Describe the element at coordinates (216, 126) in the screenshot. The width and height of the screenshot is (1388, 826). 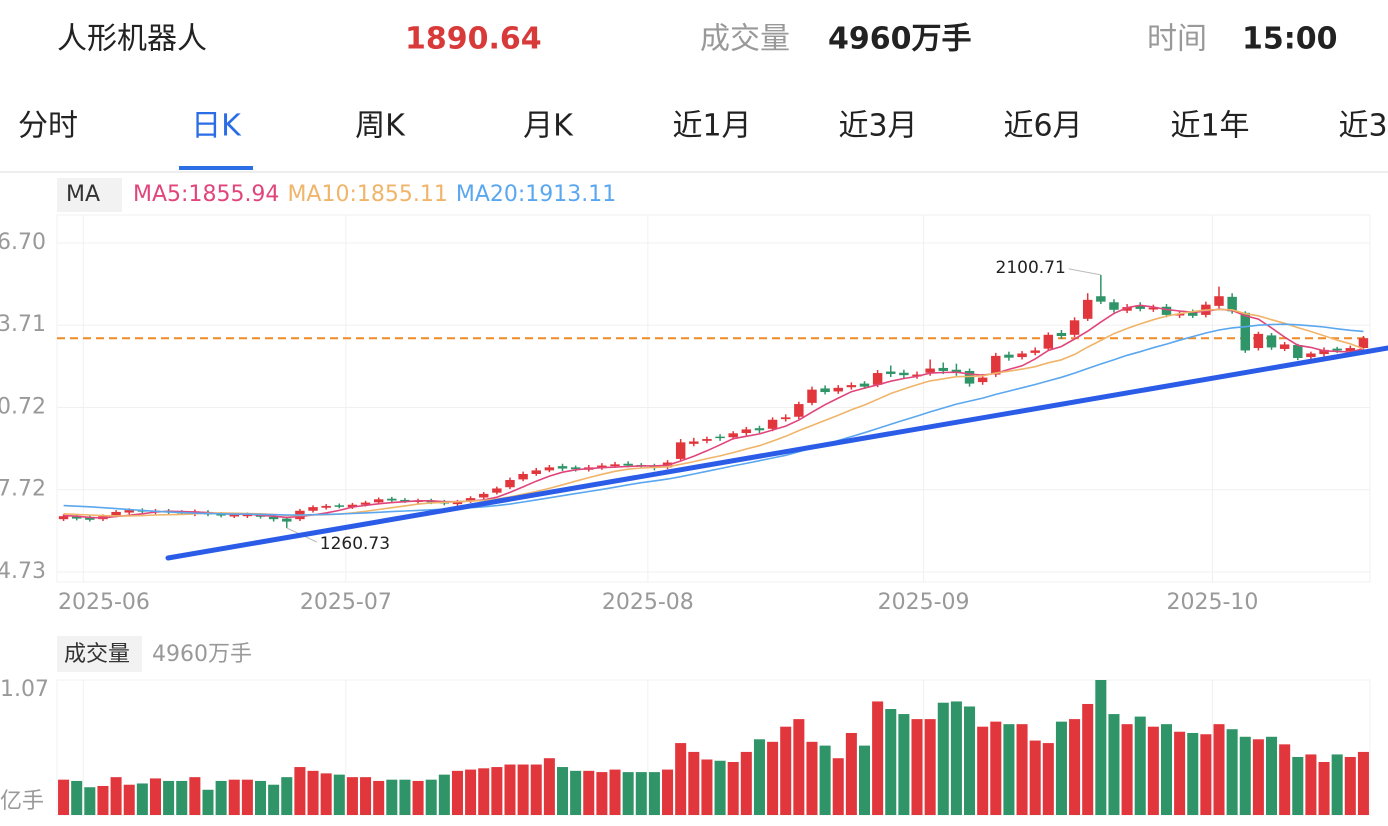
I see `tab: 日K` at that location.